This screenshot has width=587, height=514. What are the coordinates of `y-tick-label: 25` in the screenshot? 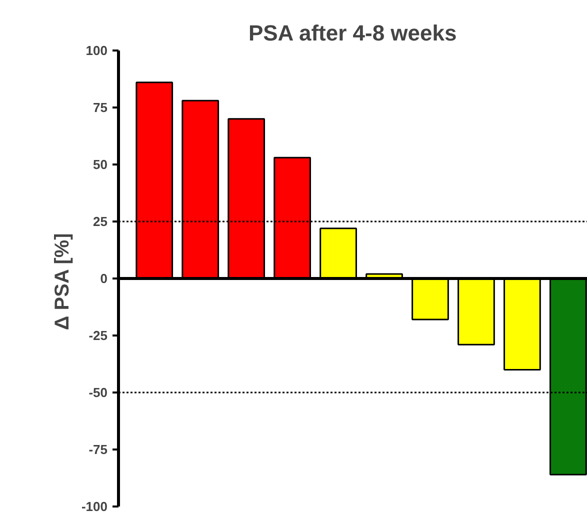 It's located at (100, 221).